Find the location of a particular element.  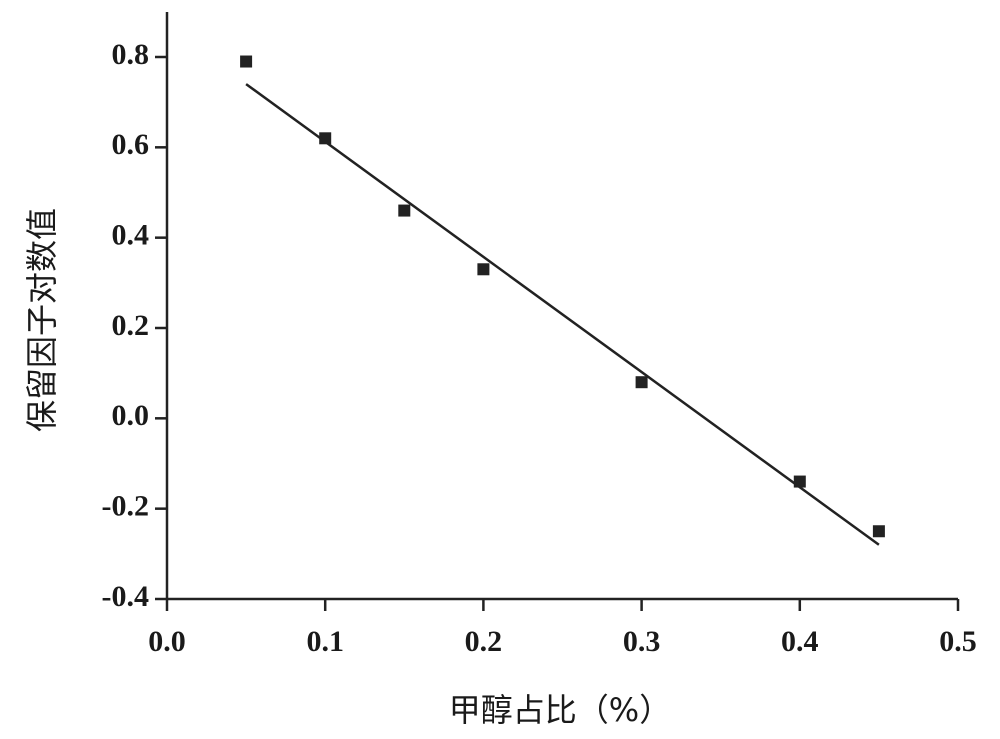

x-tick-label: 0.0 is located at coordinates (167, 641).